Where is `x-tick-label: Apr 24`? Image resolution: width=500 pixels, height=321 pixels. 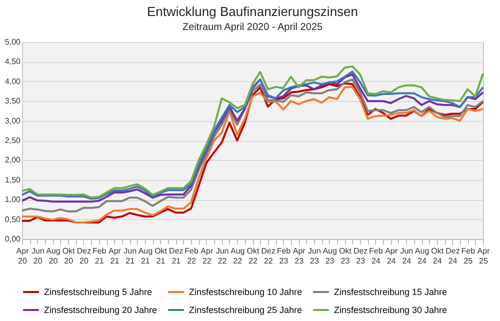 x-tick-label: Apr 24 is located at coordinates (391, 256).